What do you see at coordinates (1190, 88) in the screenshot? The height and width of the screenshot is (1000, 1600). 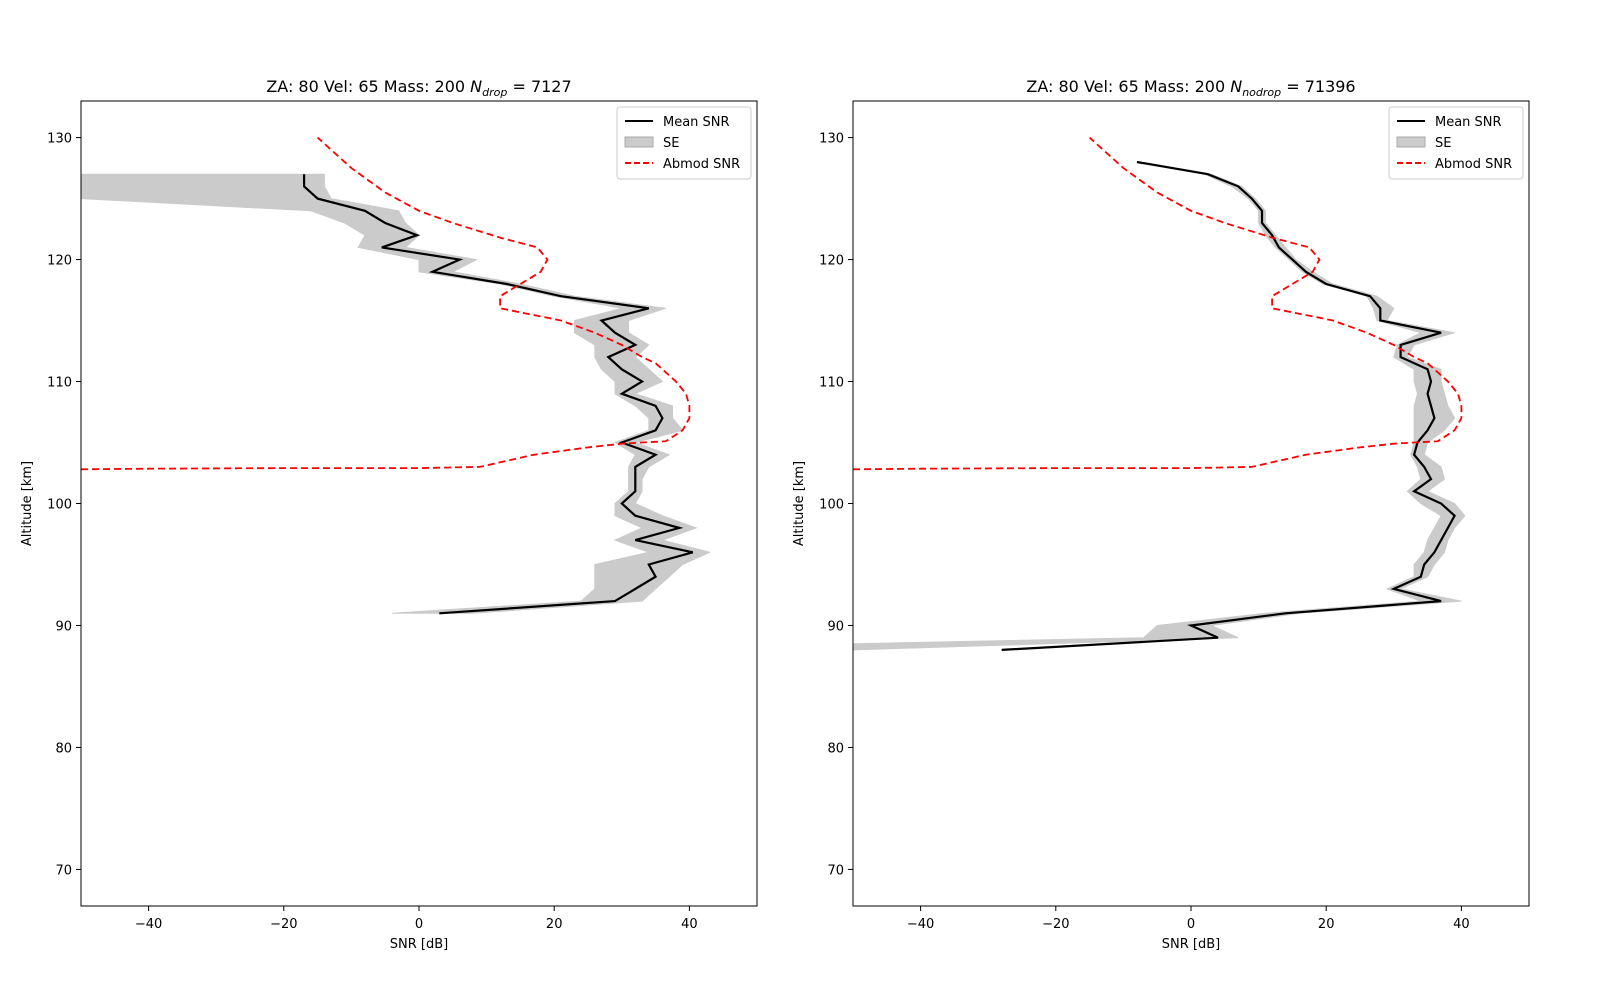 I see `chart-title: ZA: 80 Vel: 65 Mass: 200 Nnodrop = 71396` at bounding box center [1190, 88].